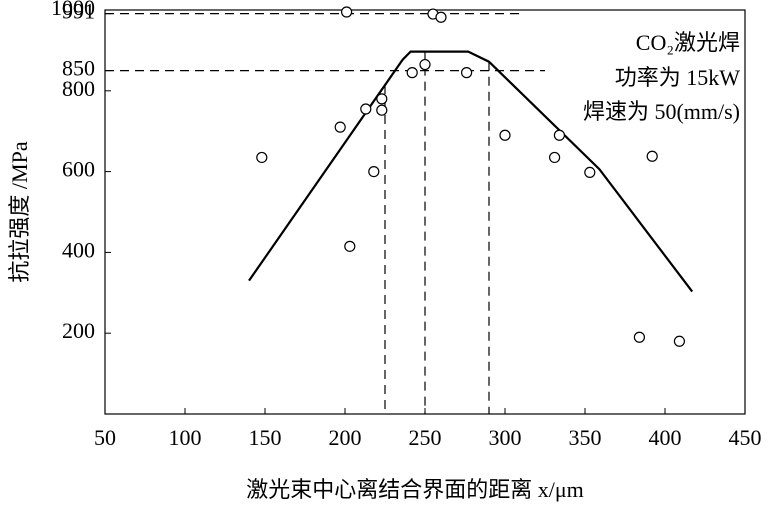 The width and height of the screenshot is (775, 507). What do you see at coordinates (415, 489) in the screenshot?
I see `x-axis-label: 激光束中心离结合界面的距离 x/μm` at bounding box center [415, 489].